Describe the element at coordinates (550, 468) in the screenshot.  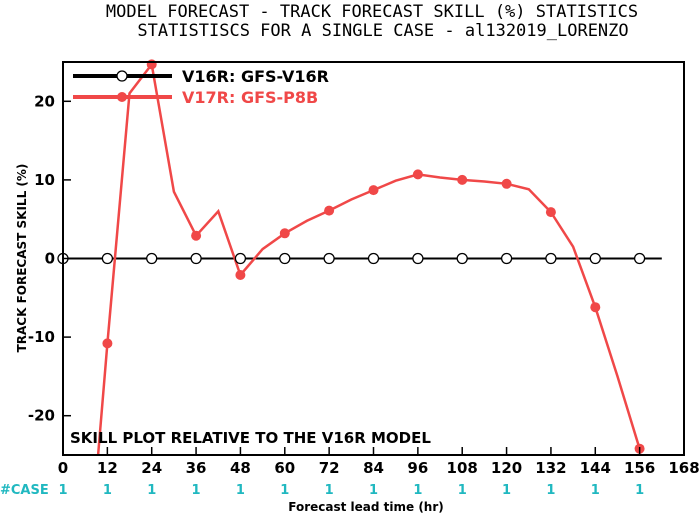
I see `x-tick-label: 132` at that location.